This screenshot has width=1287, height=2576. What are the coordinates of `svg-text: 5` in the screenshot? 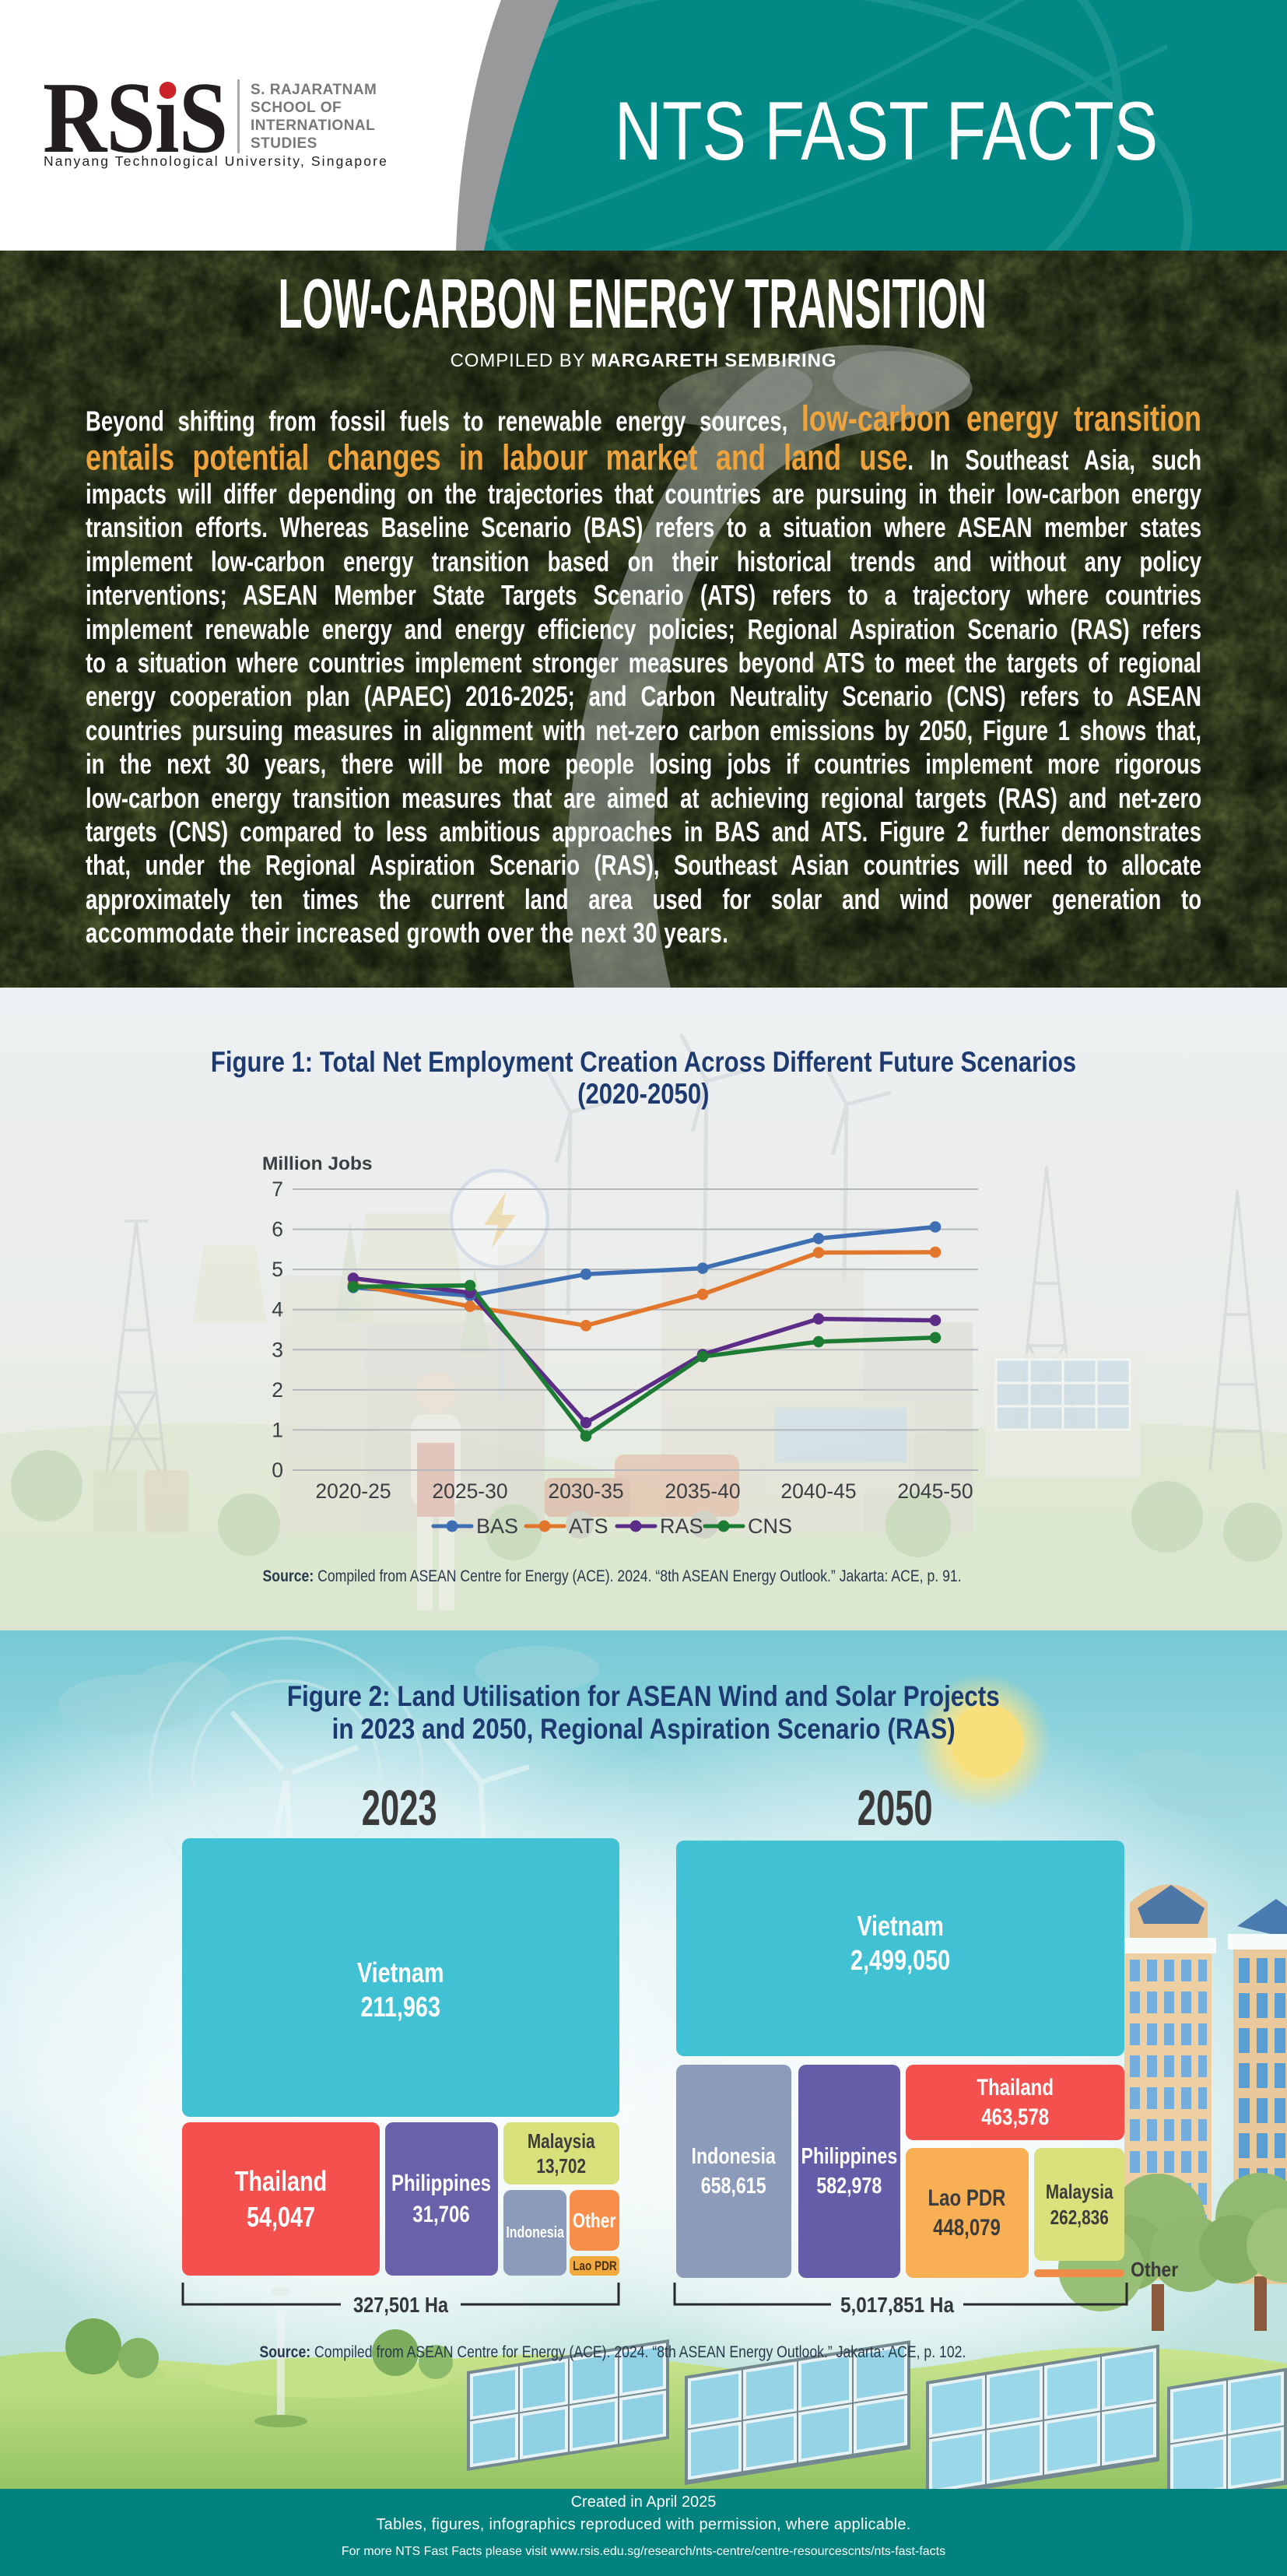 It's located at (278, 1270).